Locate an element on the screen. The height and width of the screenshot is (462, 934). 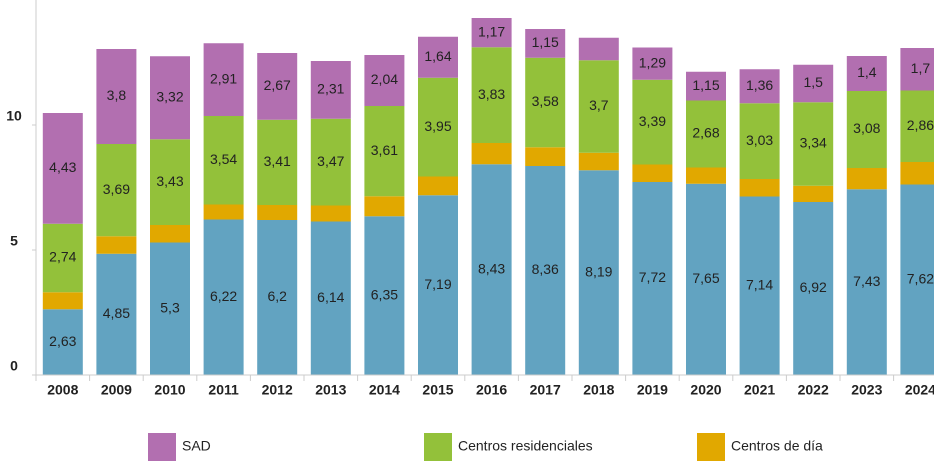
data-label: 3,8 is located at coordinates (117, 95).